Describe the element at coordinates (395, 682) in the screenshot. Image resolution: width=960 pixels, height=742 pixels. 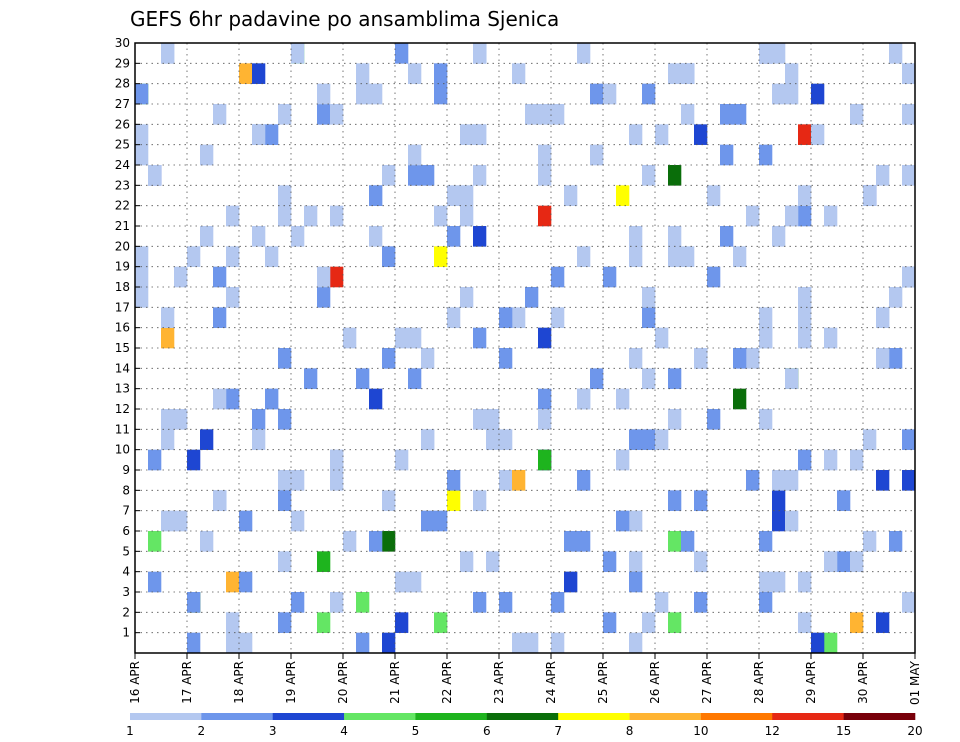
I see `x-tick-label: 21 APR` at that location.